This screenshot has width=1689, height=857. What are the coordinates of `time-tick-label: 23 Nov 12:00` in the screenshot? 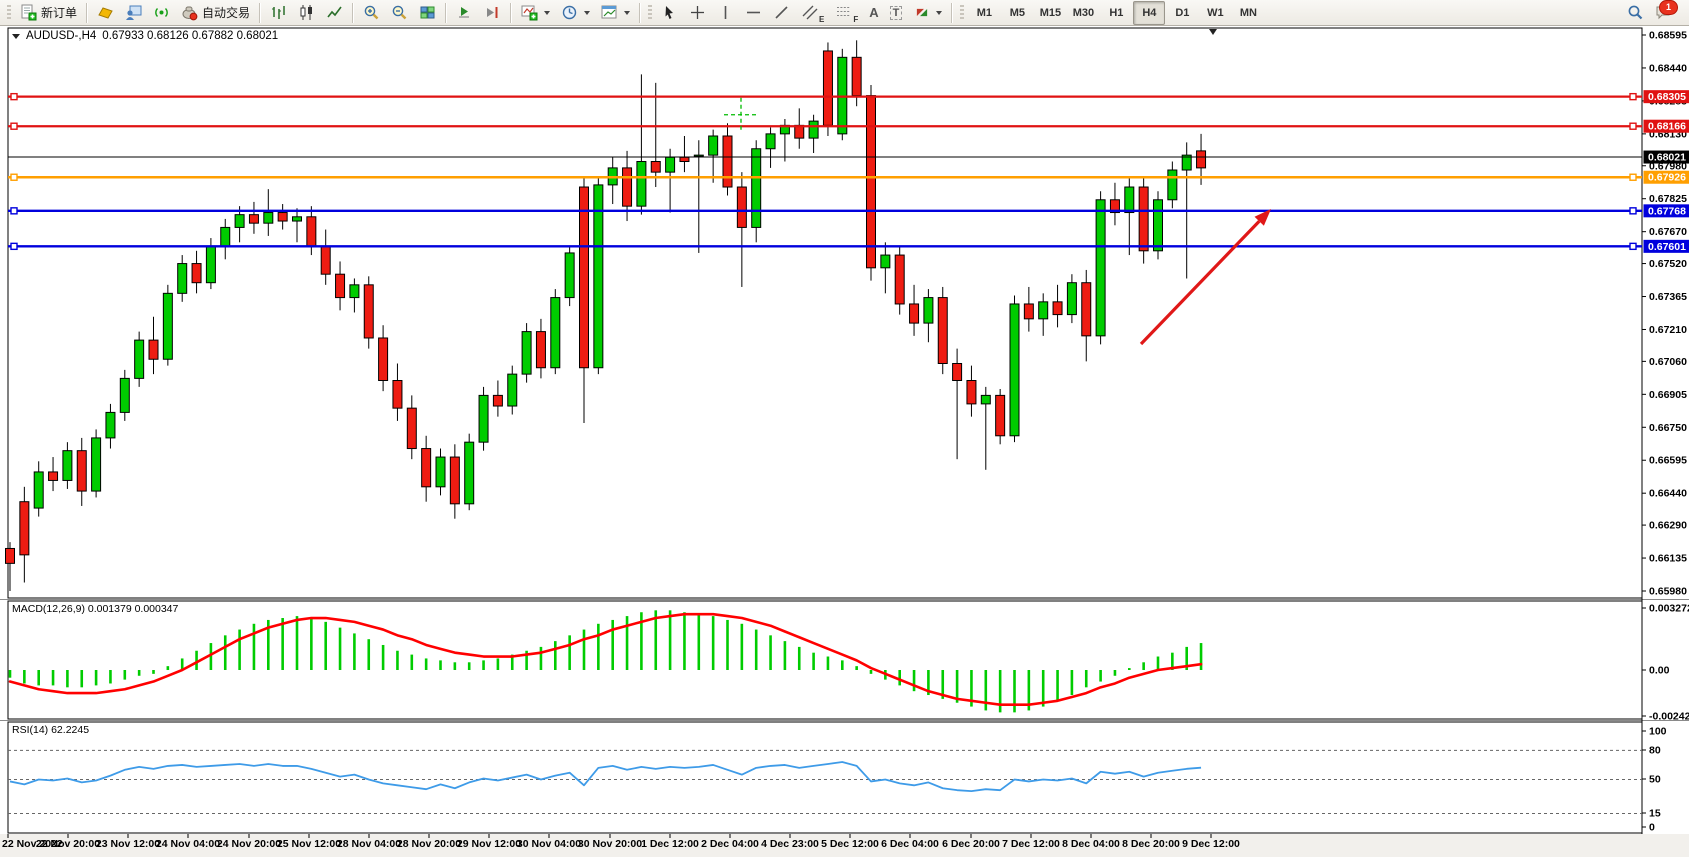 It's located at (128, 844).